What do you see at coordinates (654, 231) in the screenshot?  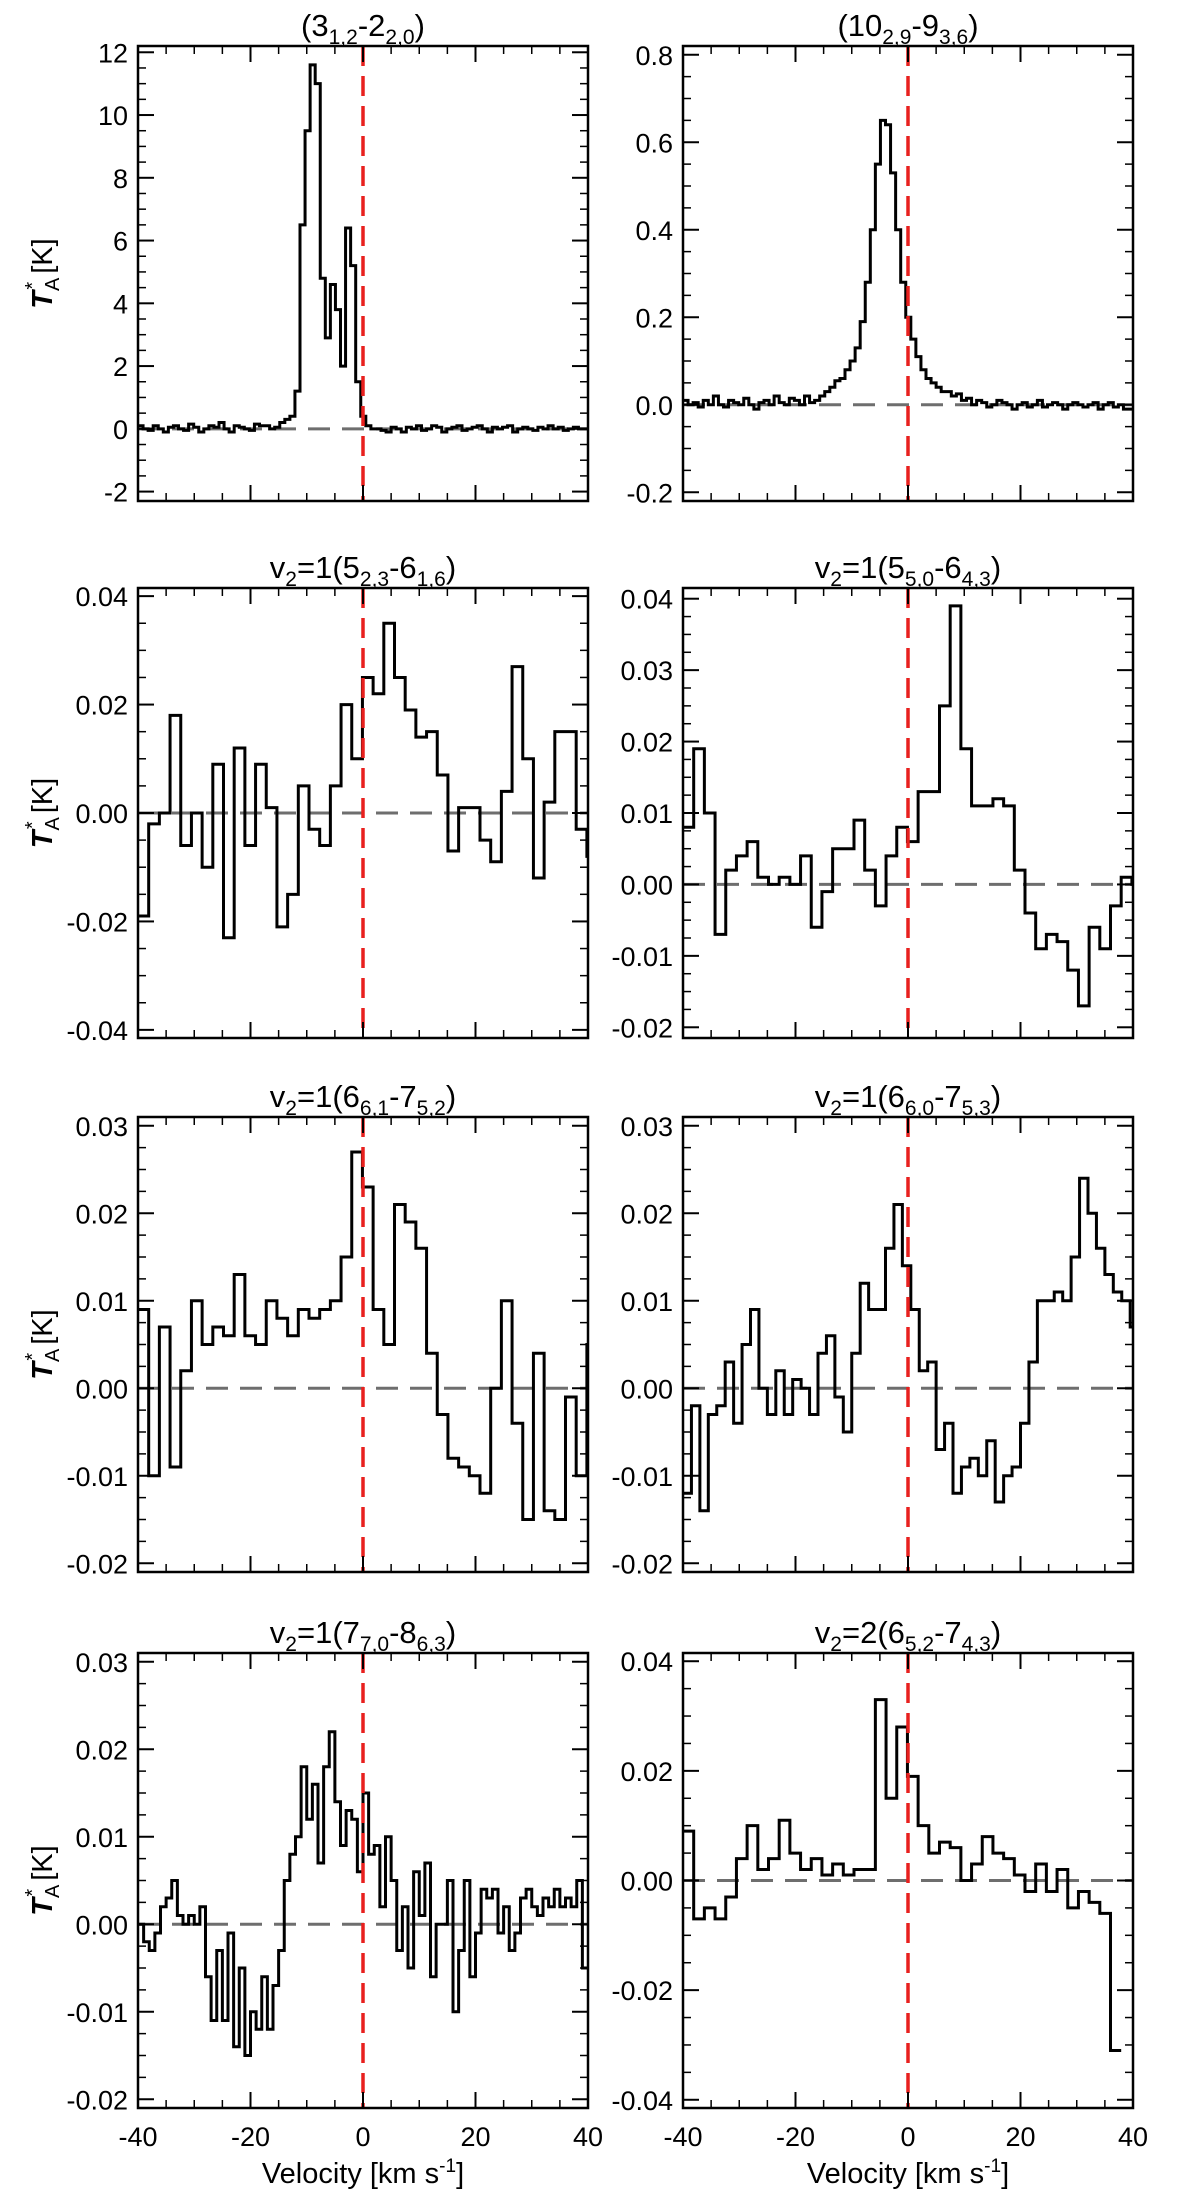 I see `y-tick-label: 0.4` at bounding box center [654, 231].